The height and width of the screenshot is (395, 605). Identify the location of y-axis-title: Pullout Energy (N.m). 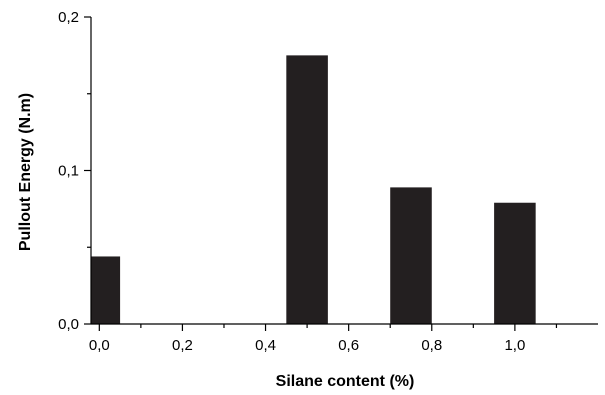
(25, 172).